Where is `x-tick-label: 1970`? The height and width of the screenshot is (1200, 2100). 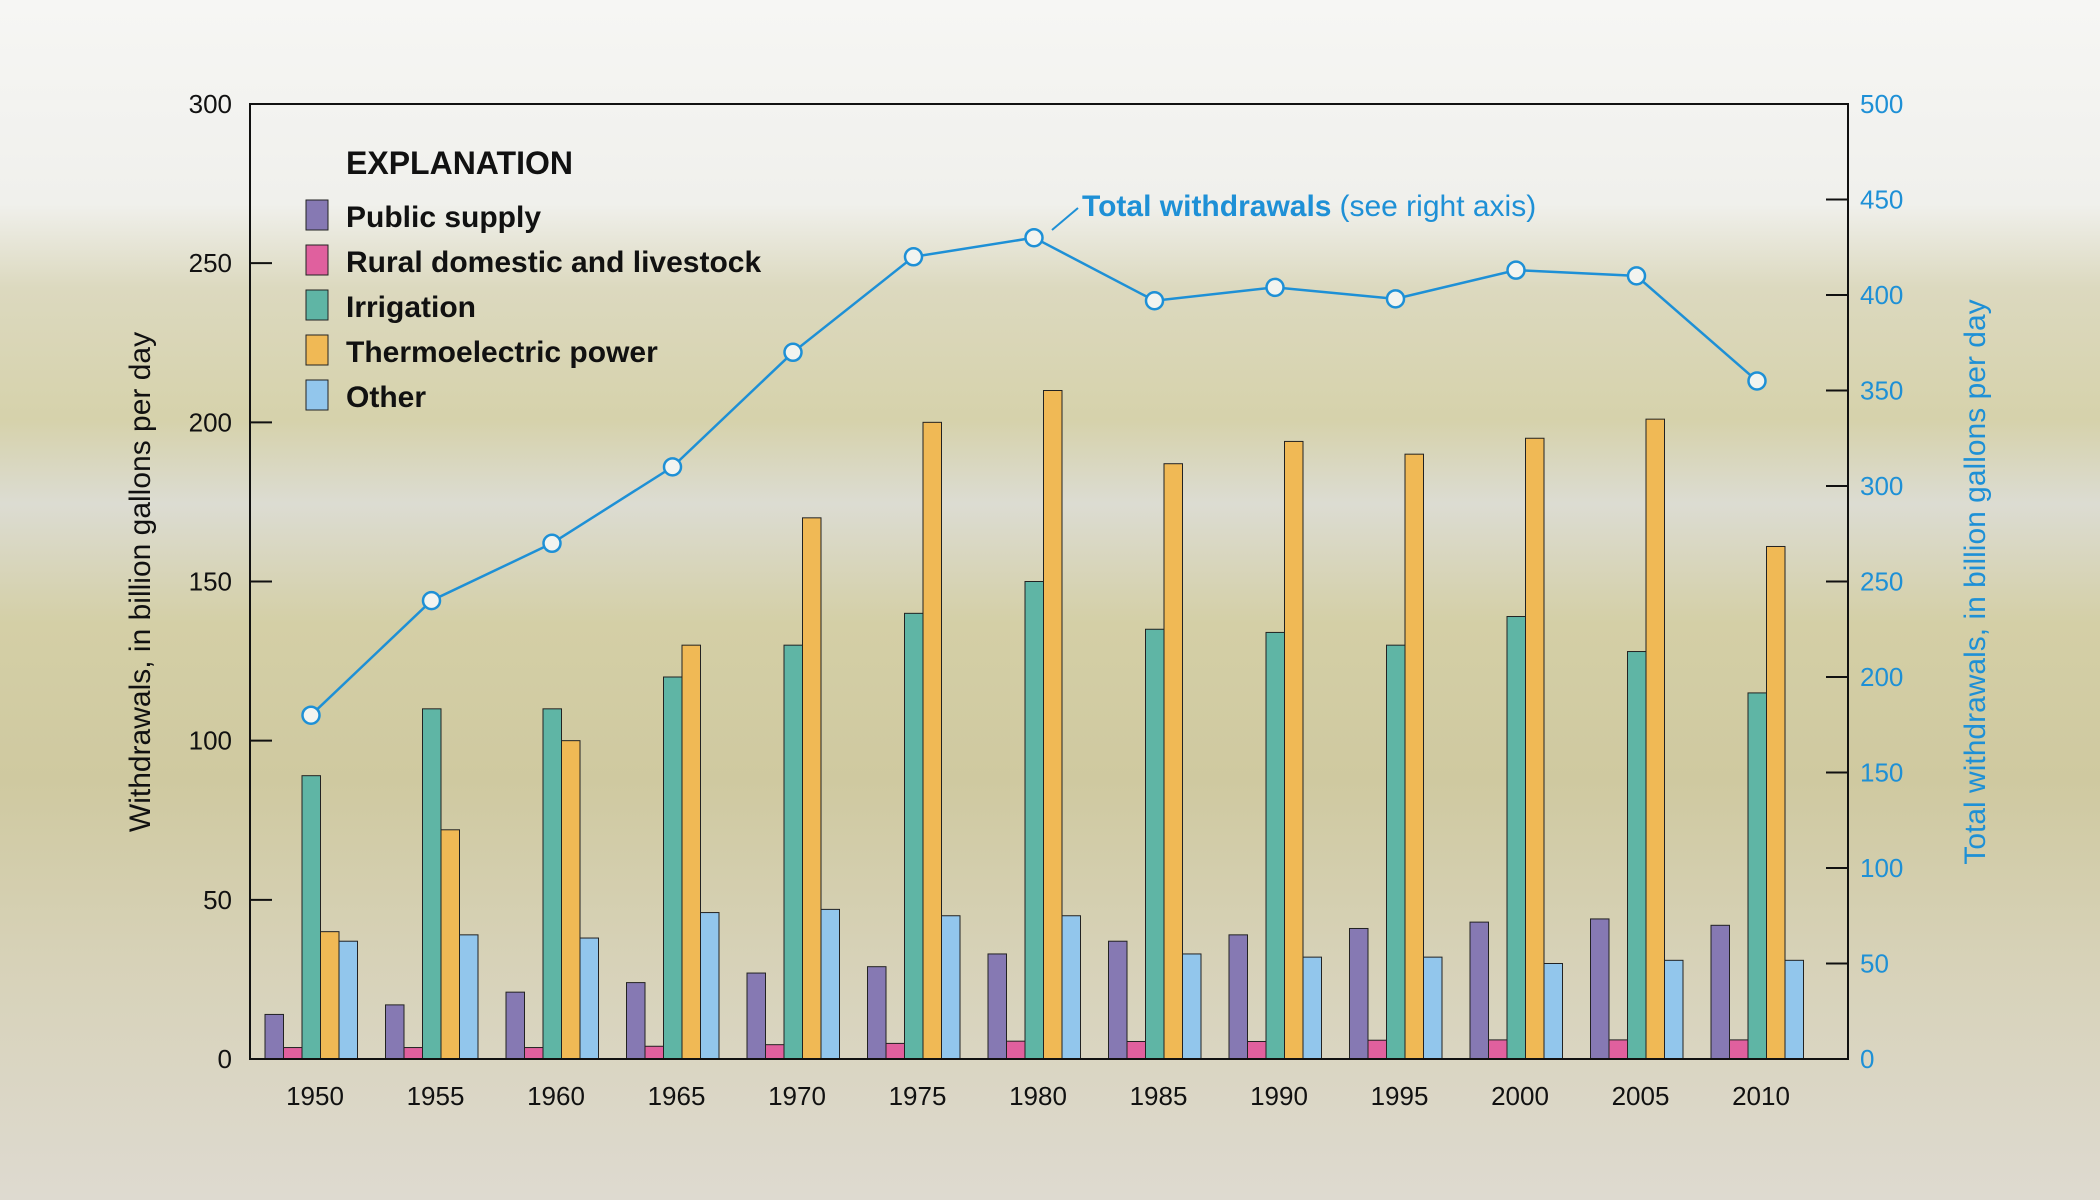
x-tick-label: 1970 is located at coordinates (797, 1096).